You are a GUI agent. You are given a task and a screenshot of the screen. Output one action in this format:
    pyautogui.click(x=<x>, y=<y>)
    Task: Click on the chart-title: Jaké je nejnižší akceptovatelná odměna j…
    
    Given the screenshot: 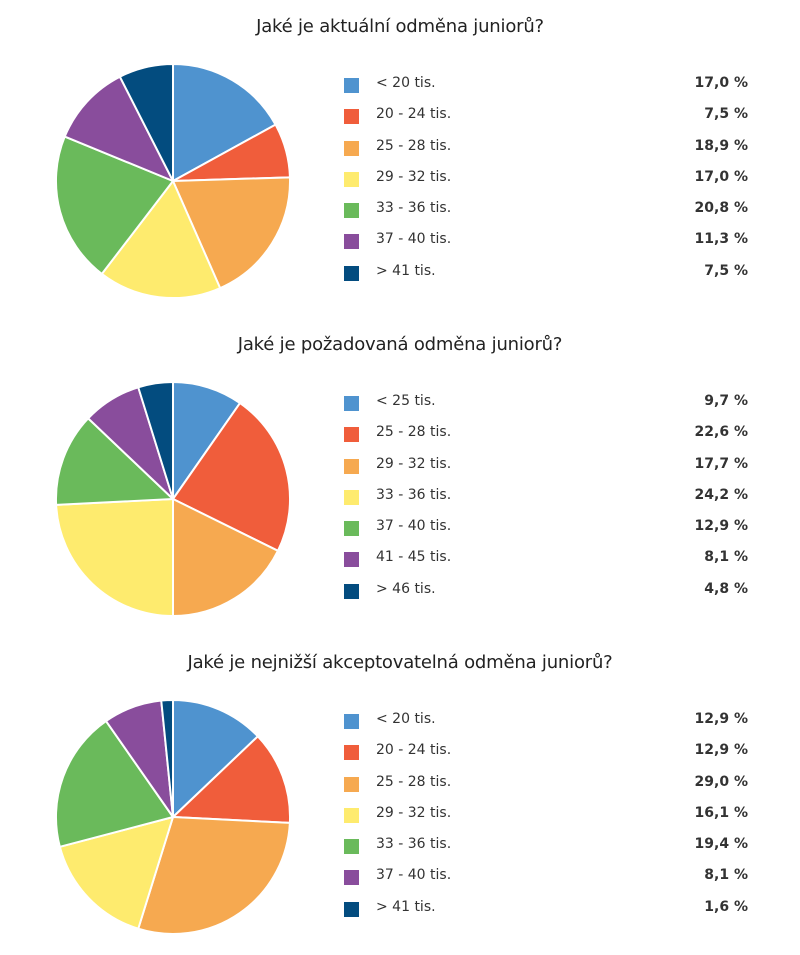 What is the action you would take?
    pyautogui.click(x=400, y=662)
    